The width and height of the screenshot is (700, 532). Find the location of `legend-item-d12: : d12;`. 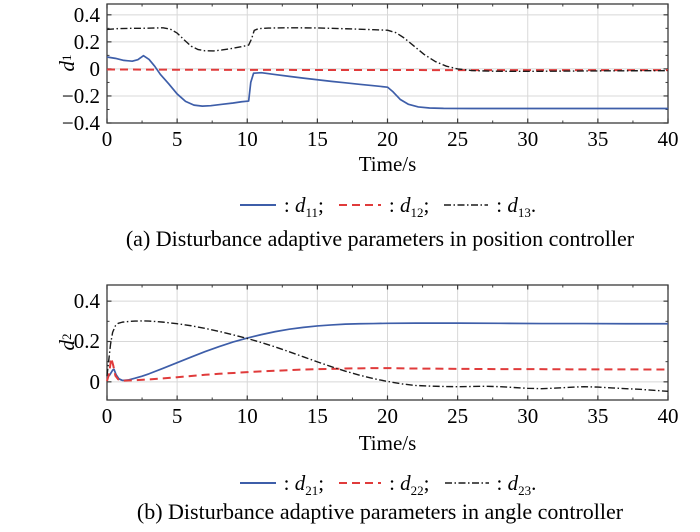

legend-item-d12: : d12; is located at coordinates (384, 206).